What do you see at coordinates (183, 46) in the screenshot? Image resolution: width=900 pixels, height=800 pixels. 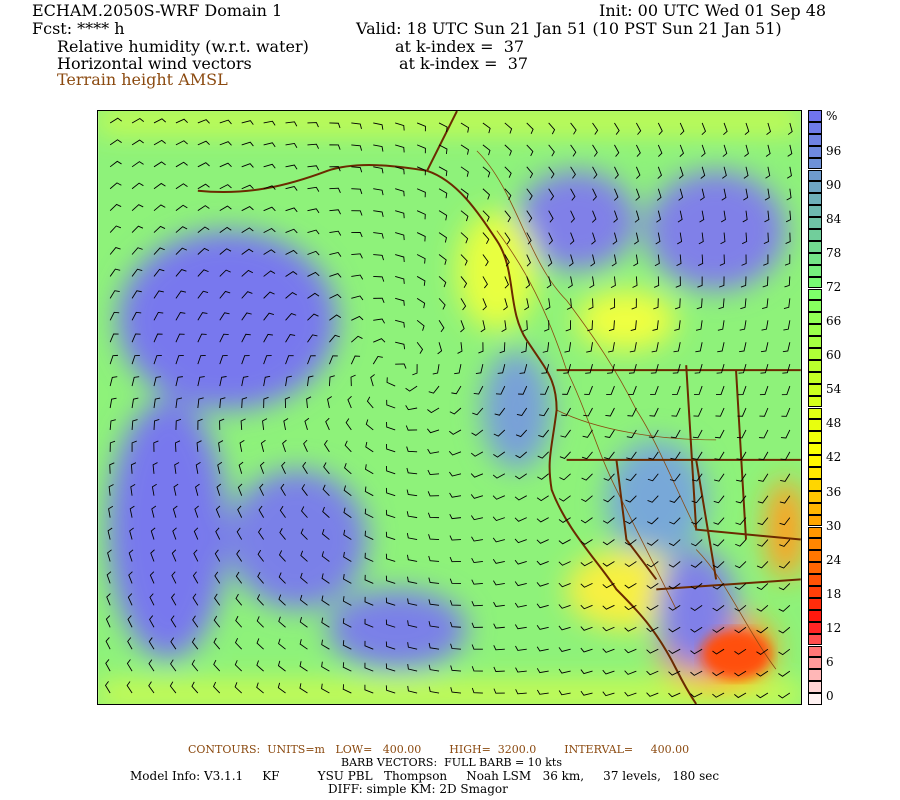 I see `field-humidity: Relative humidity (w.r.t. water)` at bounding box center [183, 46].